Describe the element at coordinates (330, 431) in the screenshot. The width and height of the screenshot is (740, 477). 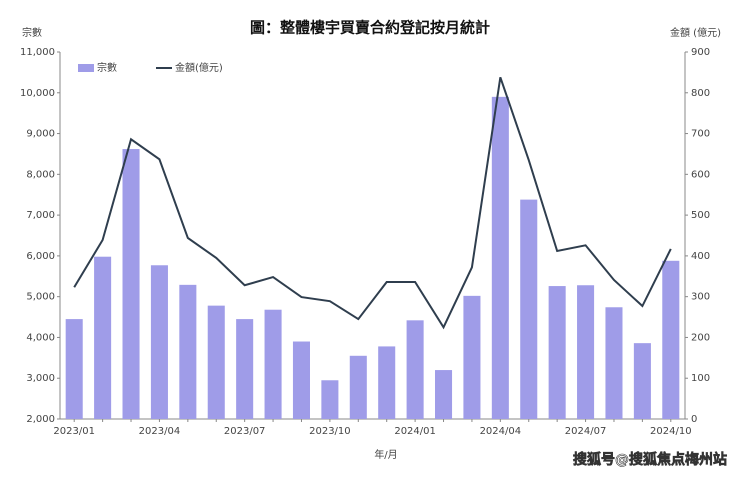
I see `x-tick-label: 2023/10` at that location.